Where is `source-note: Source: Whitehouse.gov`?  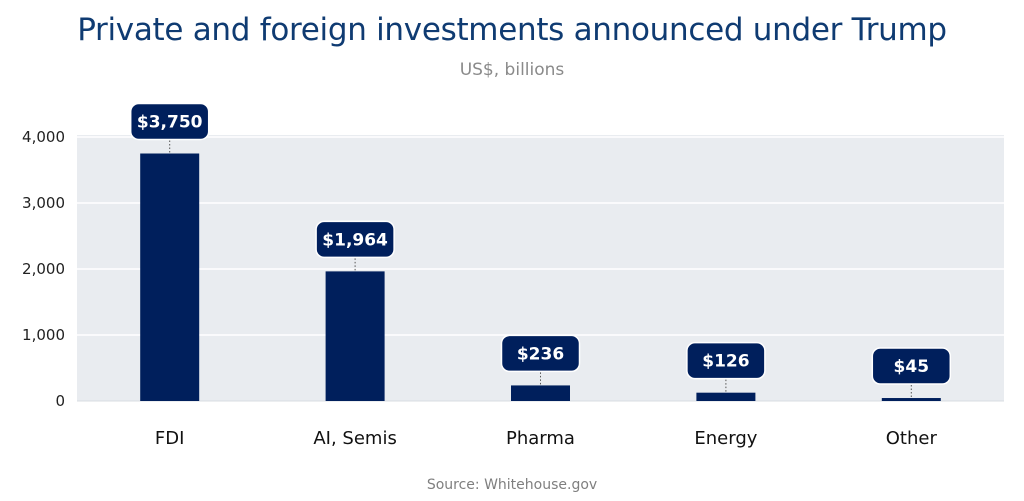
source-note: Source: Whitehouse.gov is located at coordinates (512, 485).